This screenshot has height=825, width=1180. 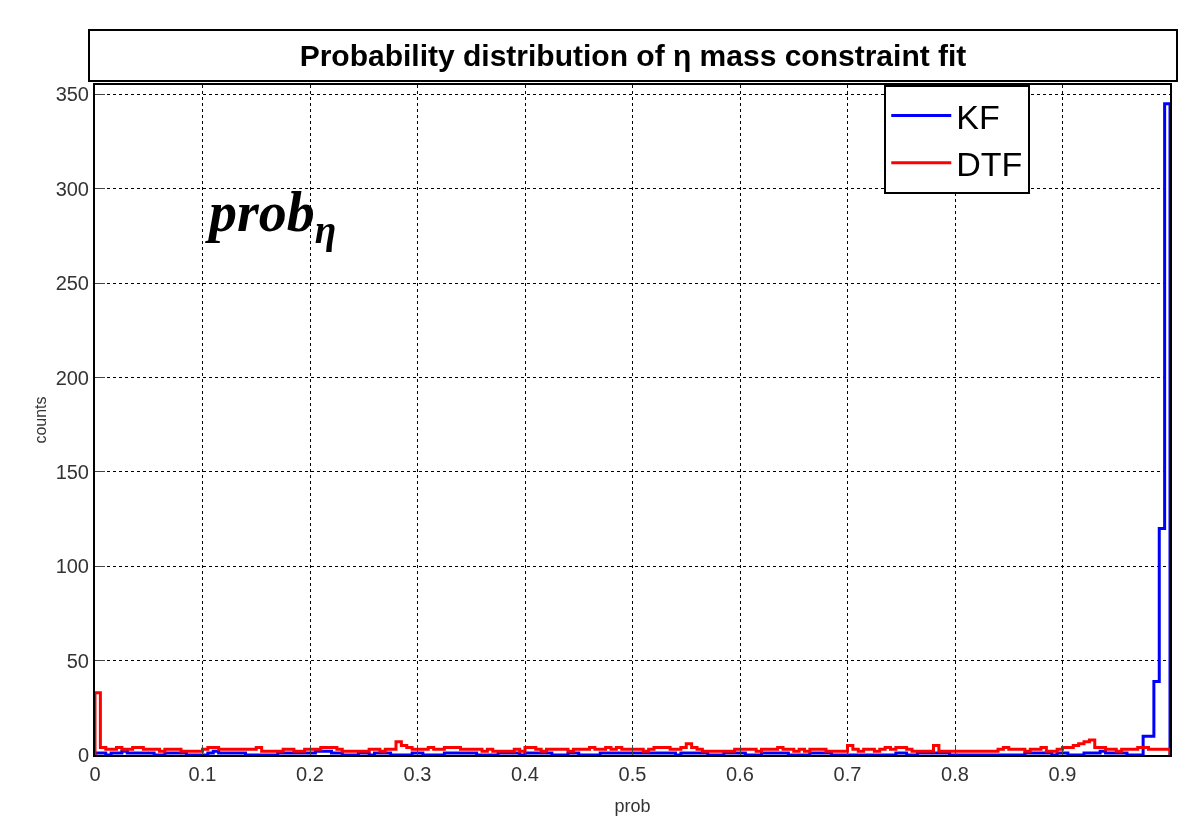 What do you see at coordinates (847, 774) in the screenshot?
I see `x-tick-label: 0.7` at bounding box center [847, 774].